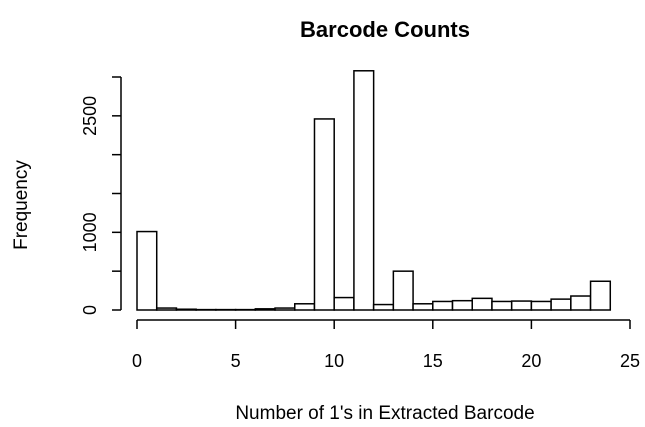 This screenshot has height=427, width=645. I want to click on y-tick-label: 0, so click(90, 310).